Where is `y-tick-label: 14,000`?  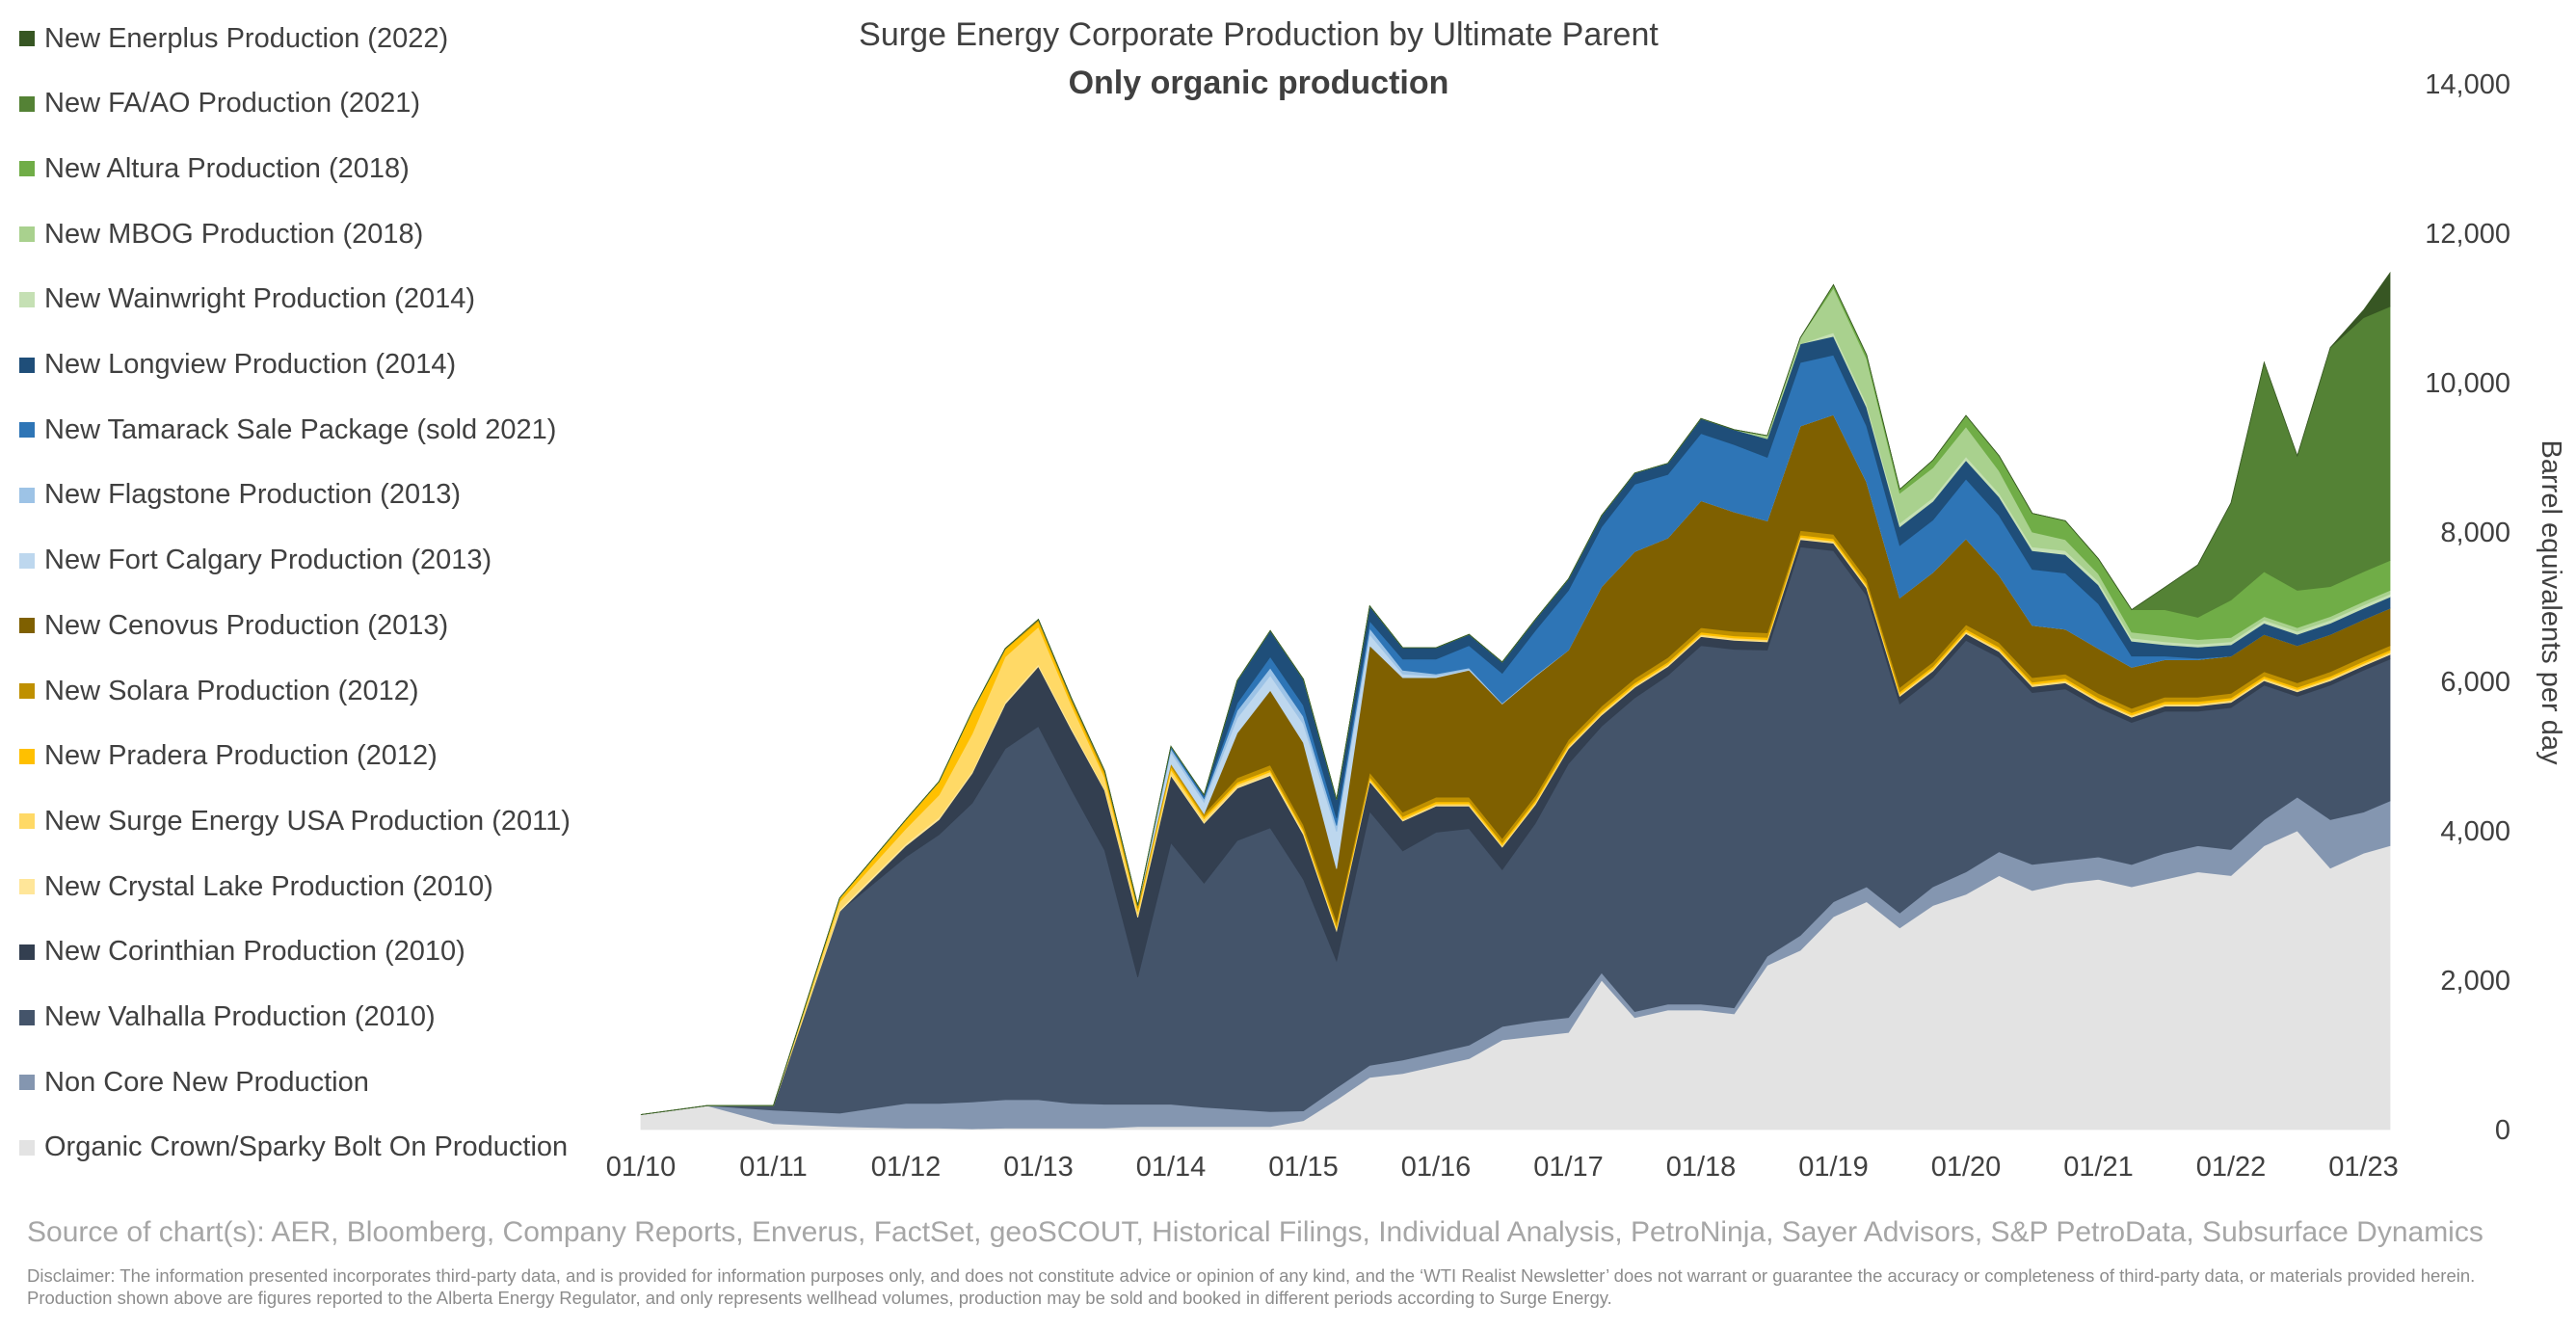 y-tick-label: 14,000 is located at coordinates (2467, 84).